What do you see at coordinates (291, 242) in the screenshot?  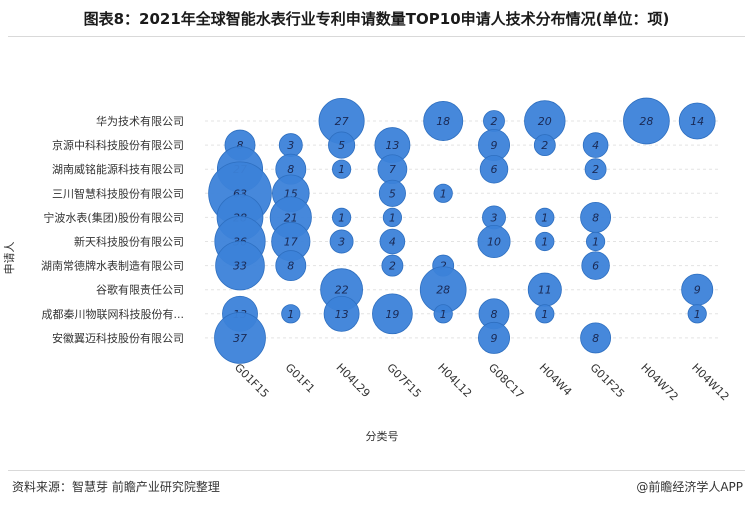 I see `bubble-value-label: 17` at bounding box center [291, 242].